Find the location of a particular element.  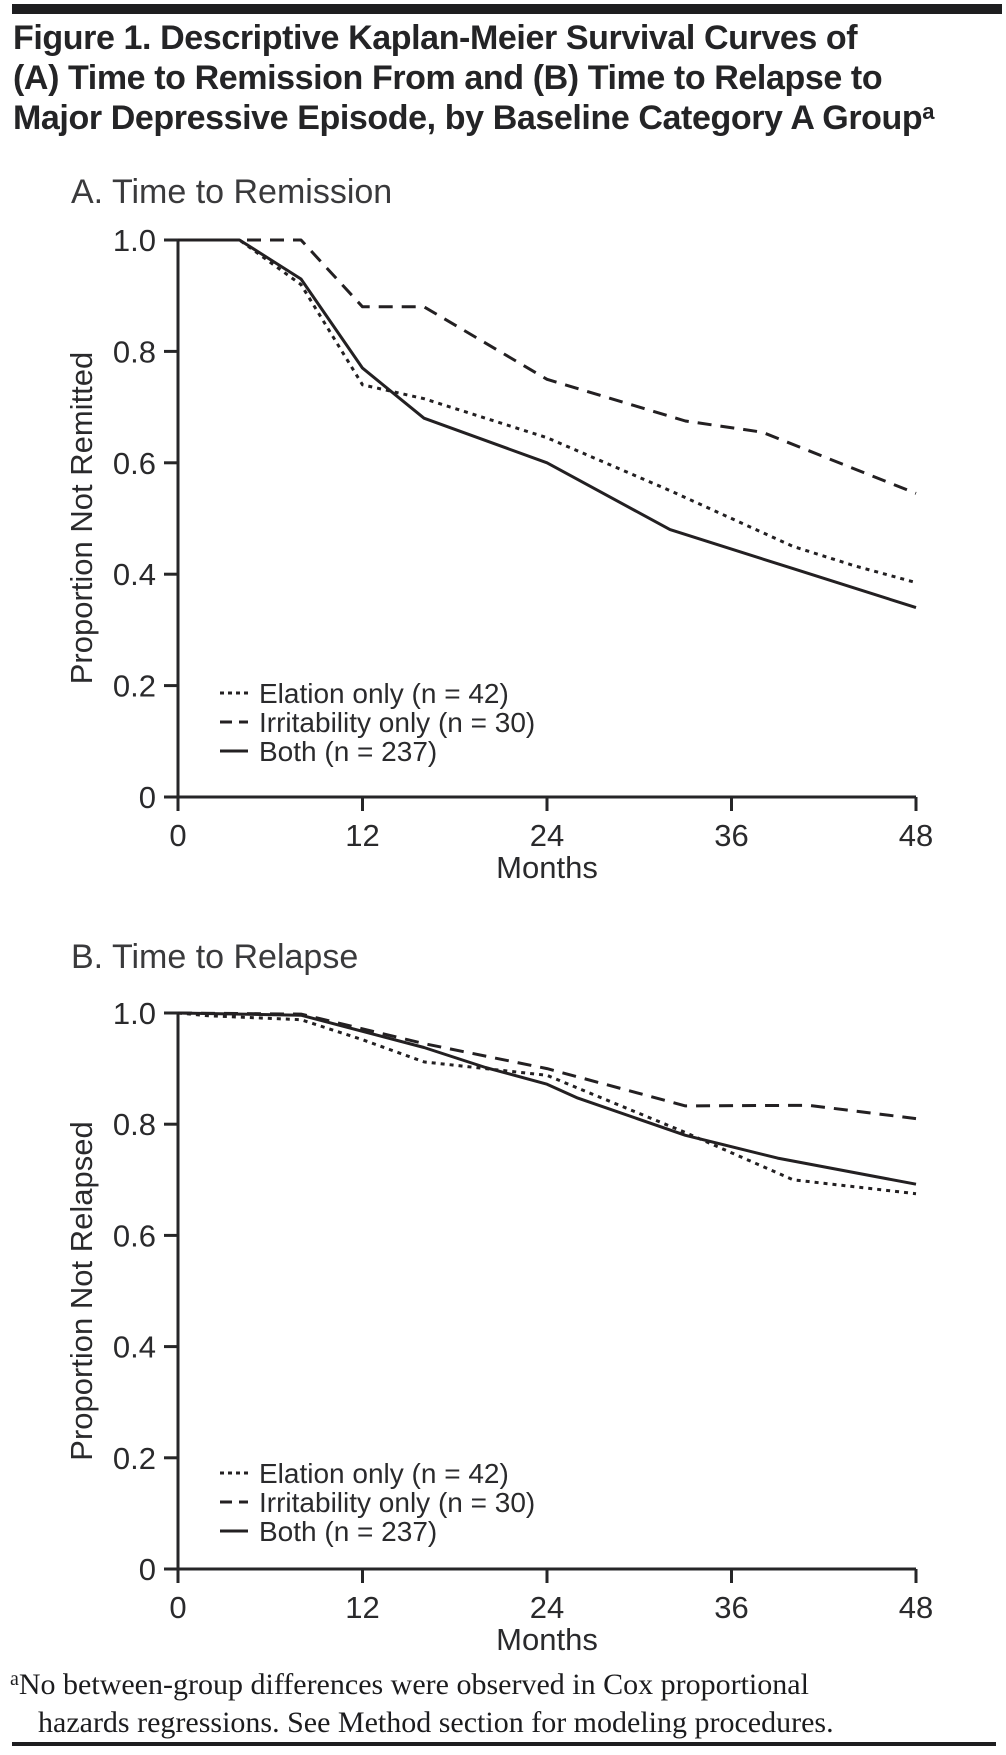

panel-a-y-axis-label: Proportion Not Remitted is located at coordinates (81, 518).